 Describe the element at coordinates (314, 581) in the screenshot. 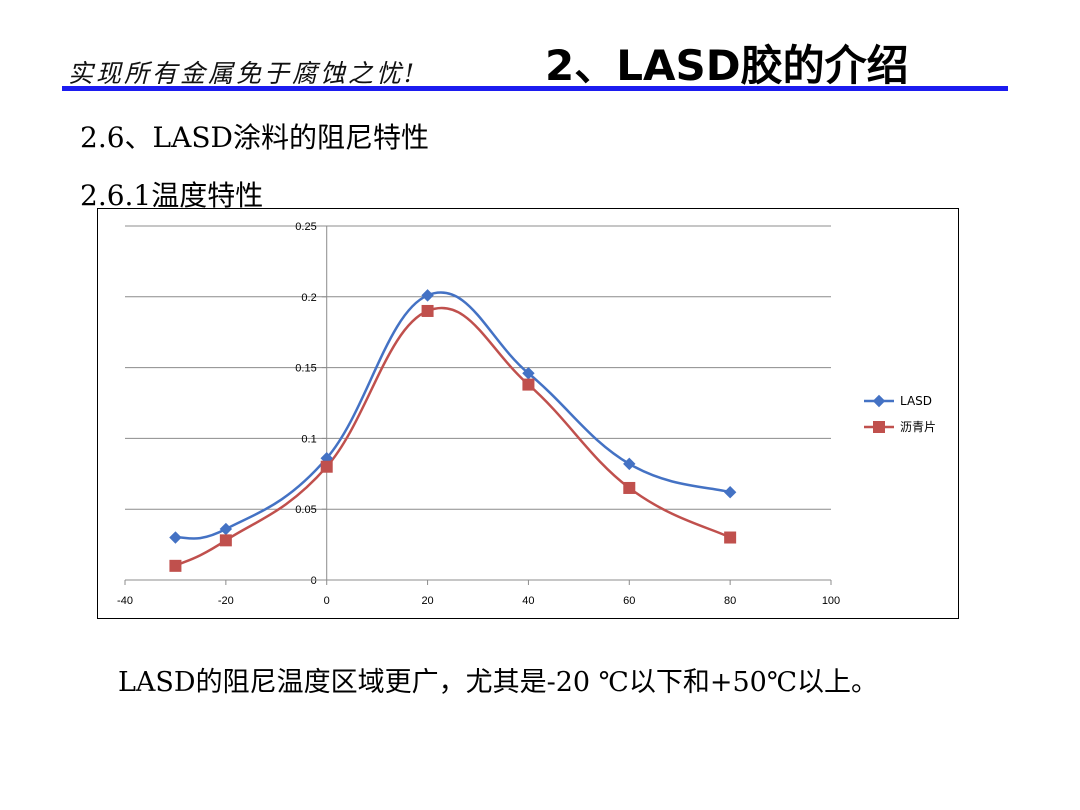

I see `y-tick-label: 0` at that location.